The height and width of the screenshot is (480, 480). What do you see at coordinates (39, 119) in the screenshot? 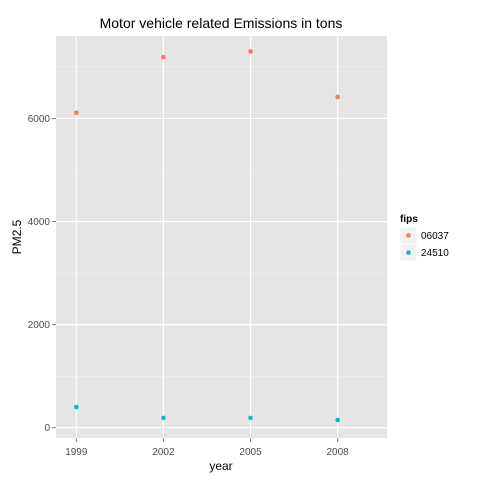
I see `y-tick-label: 6000` at bounding box center [39, 119].